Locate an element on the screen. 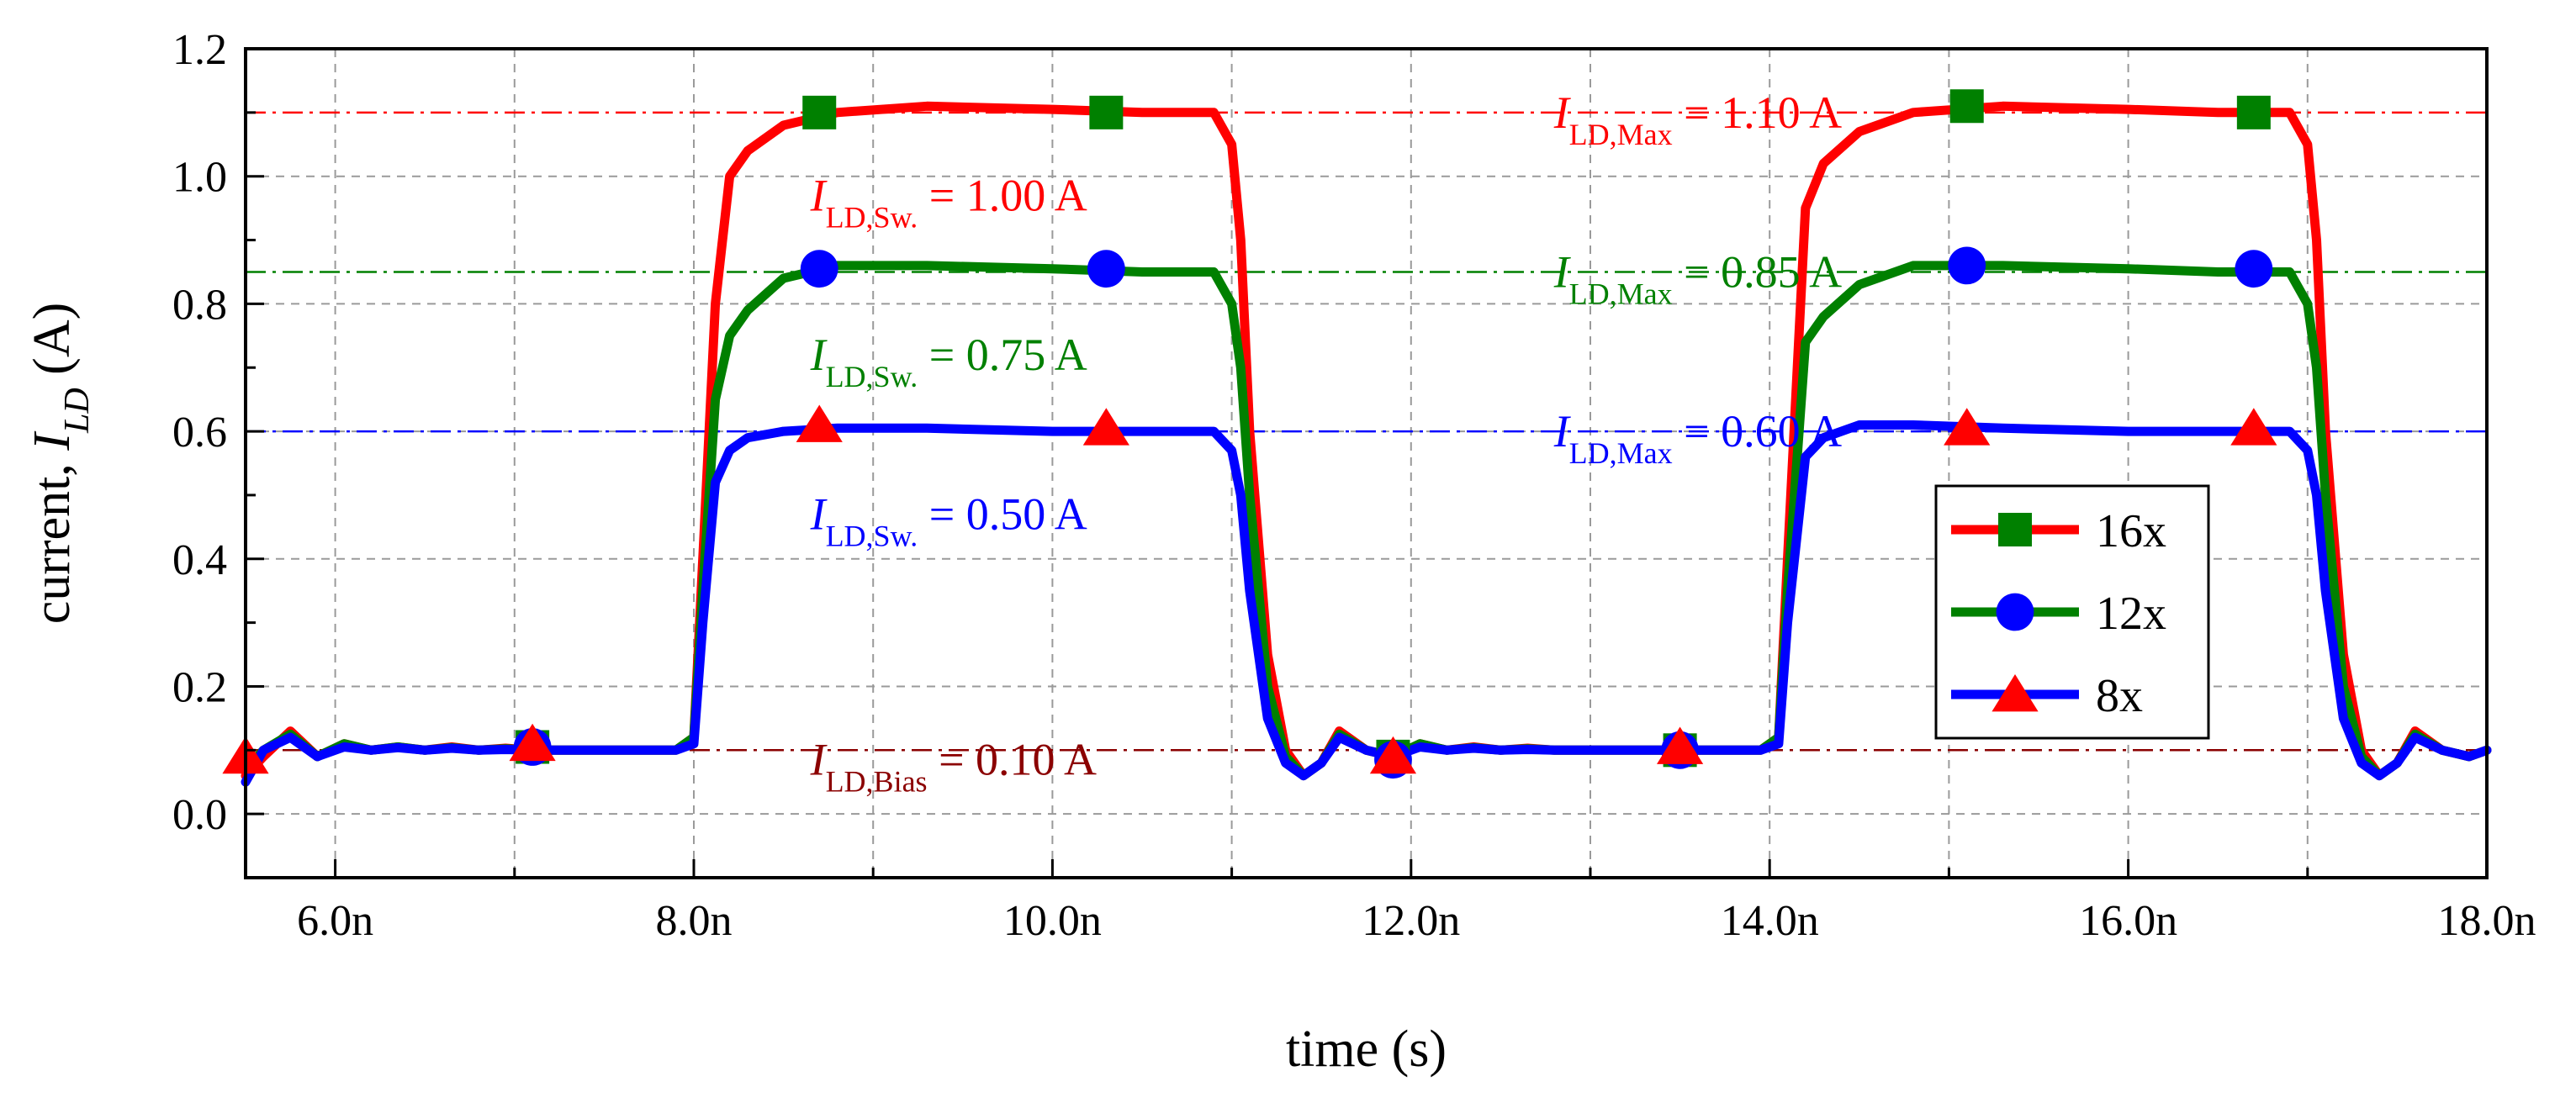 The width and height of the screenshot is (2576, 1103). annotation-sw-16x: ILD,Sw. = 1.00 A is located at coordinates (948, 202).